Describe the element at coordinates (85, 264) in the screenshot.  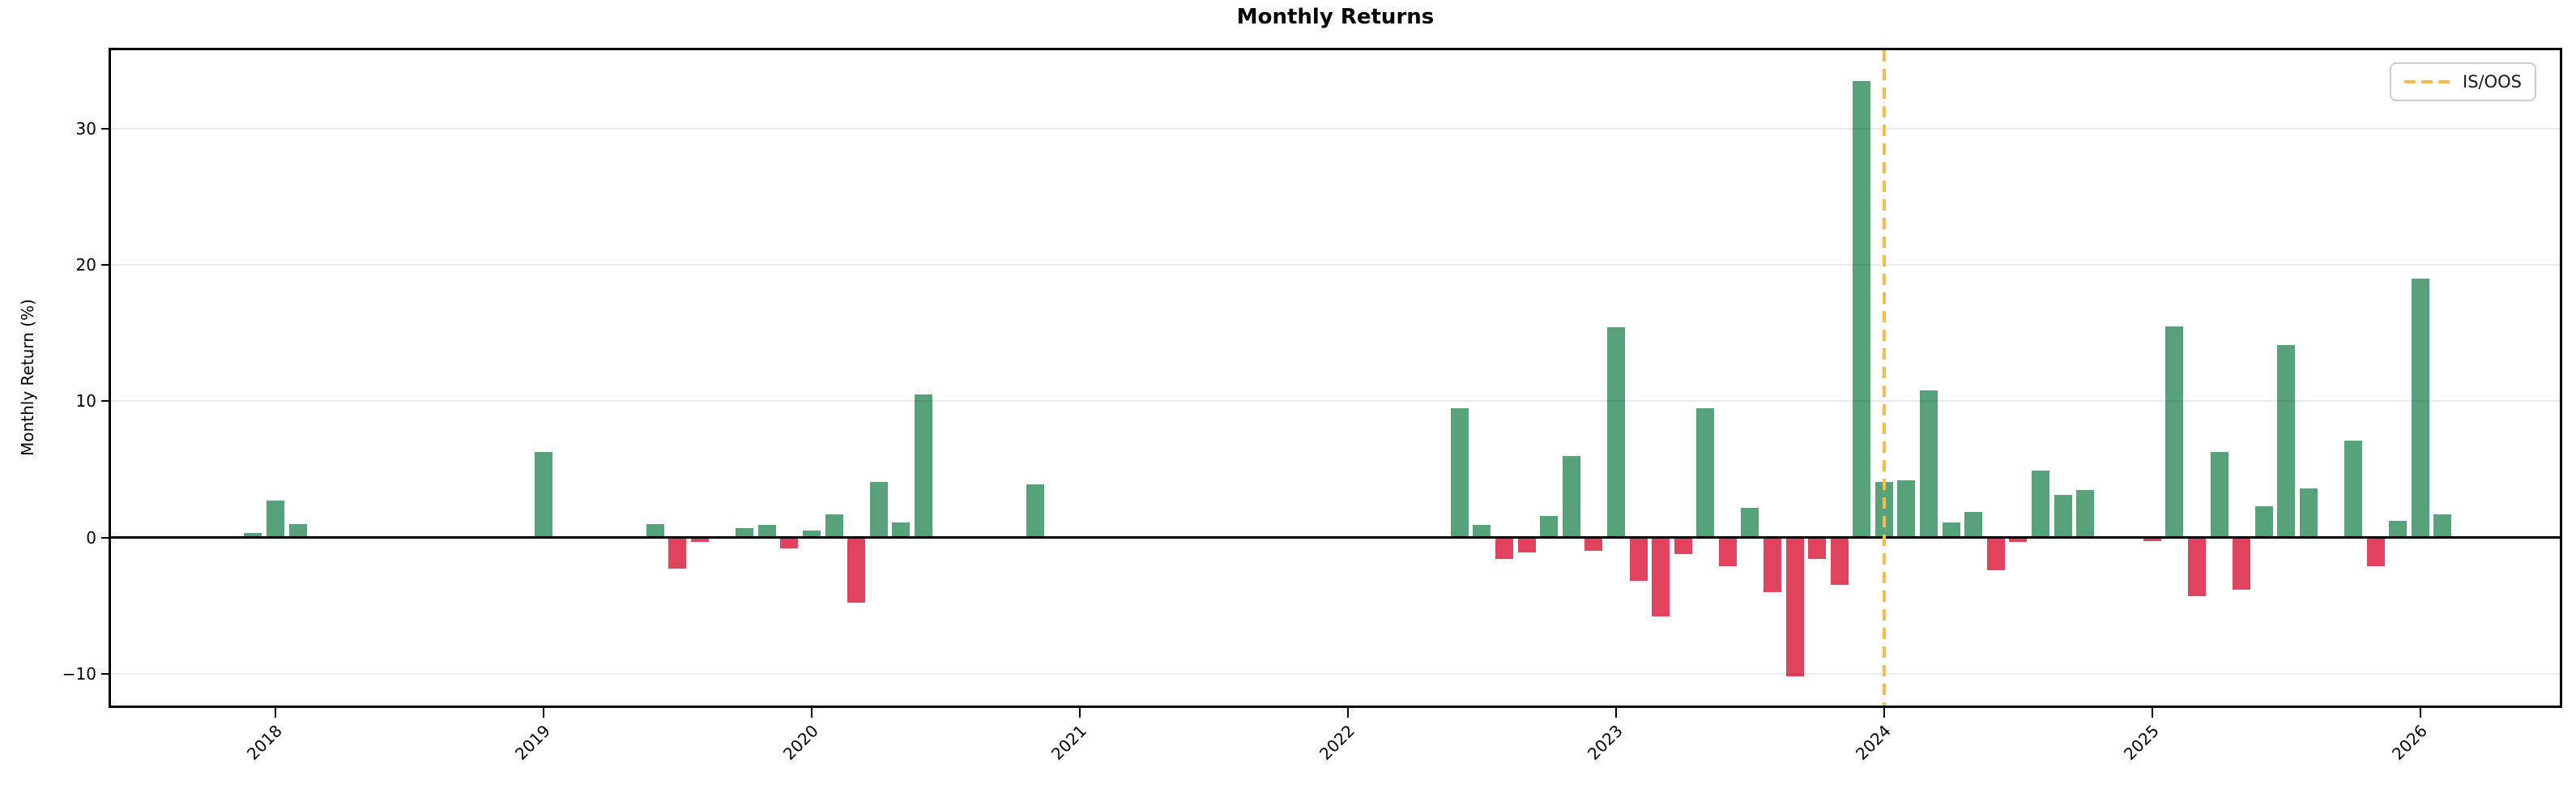
I see `y-tick-label-20: 20` at that location.